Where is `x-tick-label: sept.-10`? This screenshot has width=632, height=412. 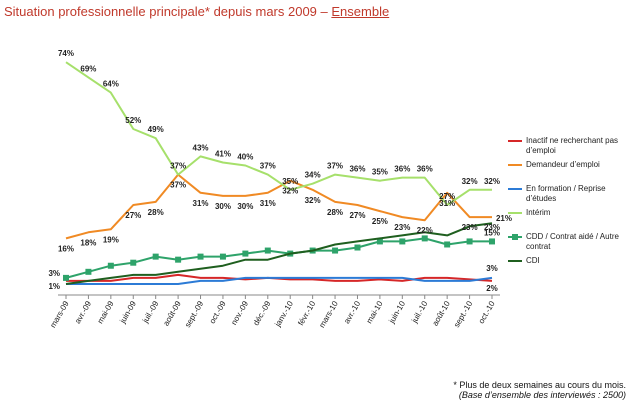
x-tick-label: sept.-10 is located at coordinates (463, 314).